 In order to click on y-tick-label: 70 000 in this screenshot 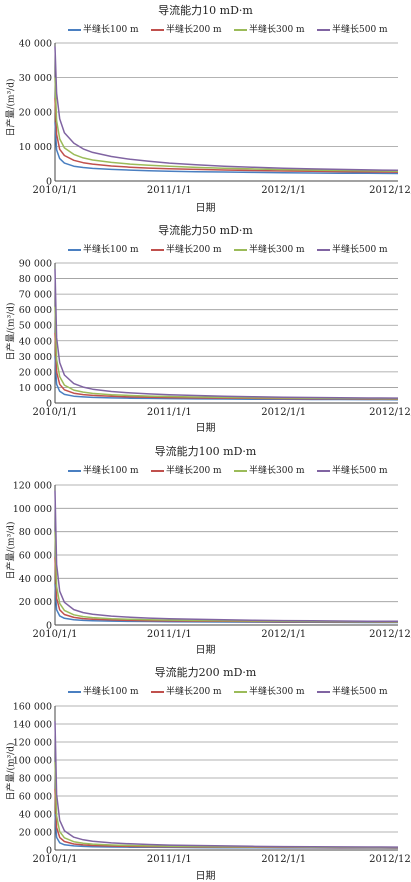, I will do `click(35, 295)`.